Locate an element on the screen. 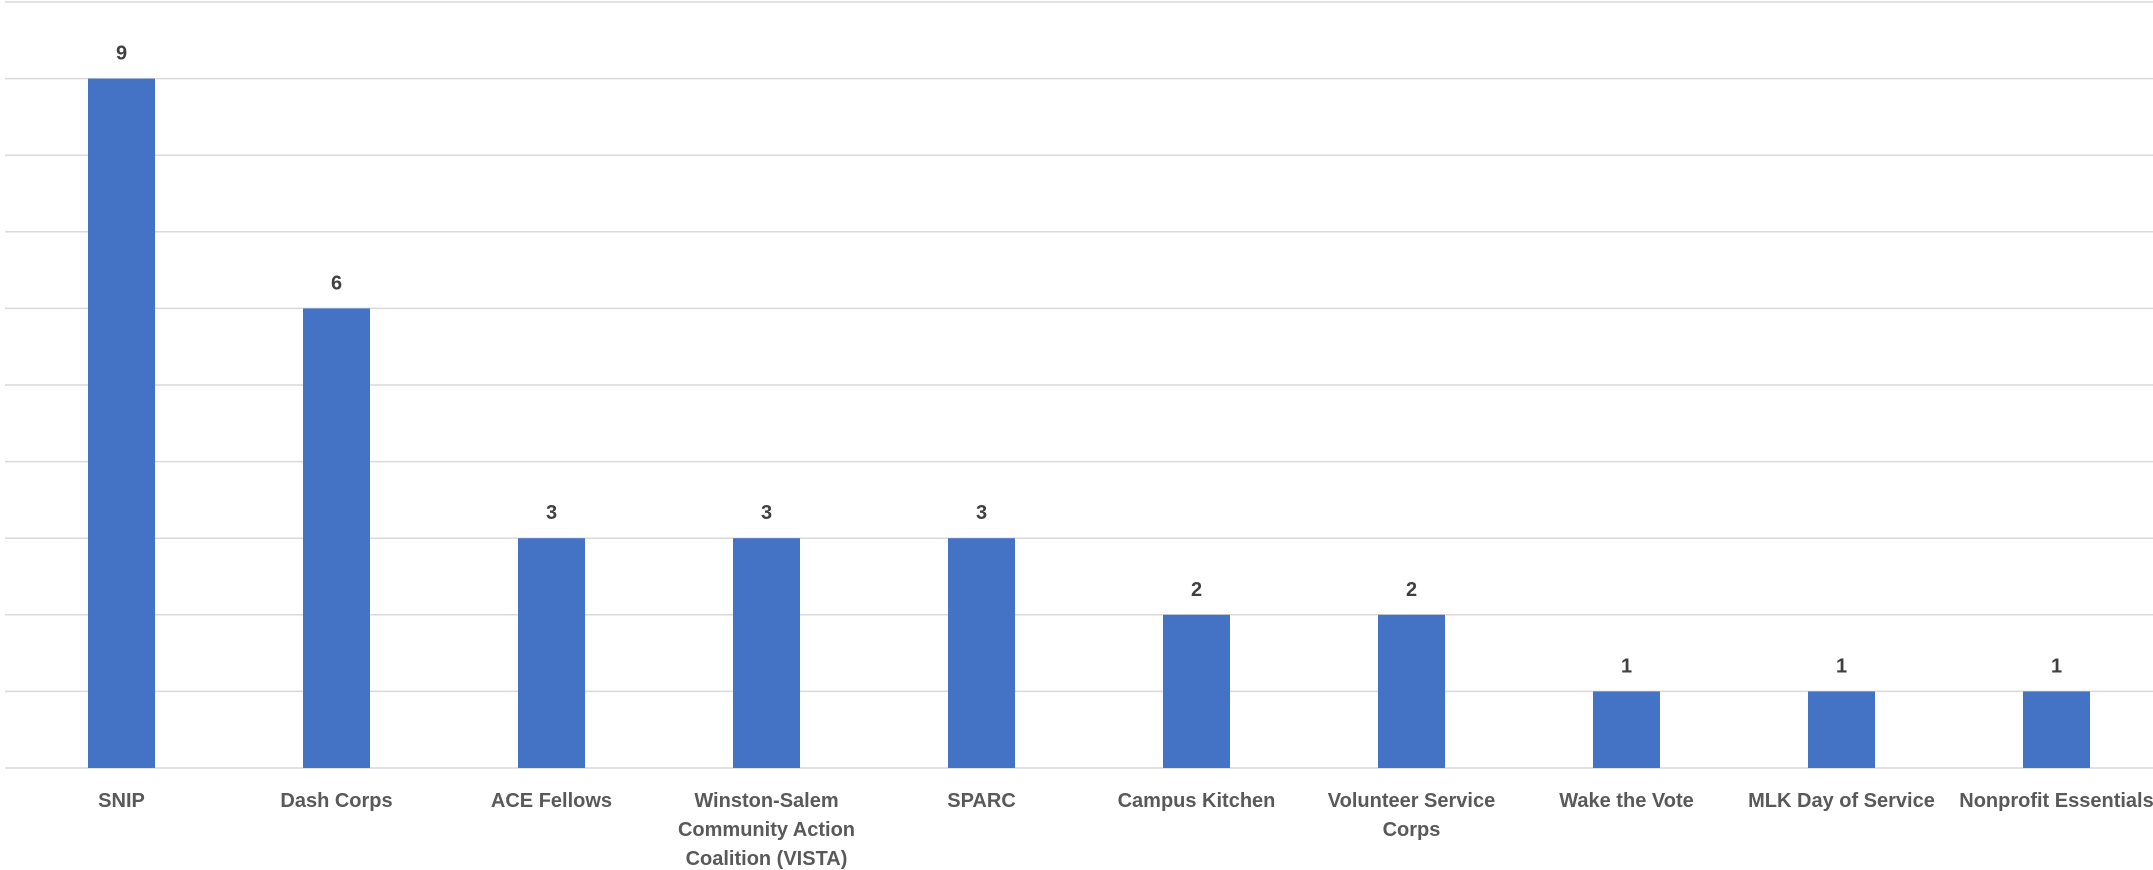 The height and width of the screenshot is (870, 2153). category-label-line: Campus Kitchen is located at coordinates (1197, 801).